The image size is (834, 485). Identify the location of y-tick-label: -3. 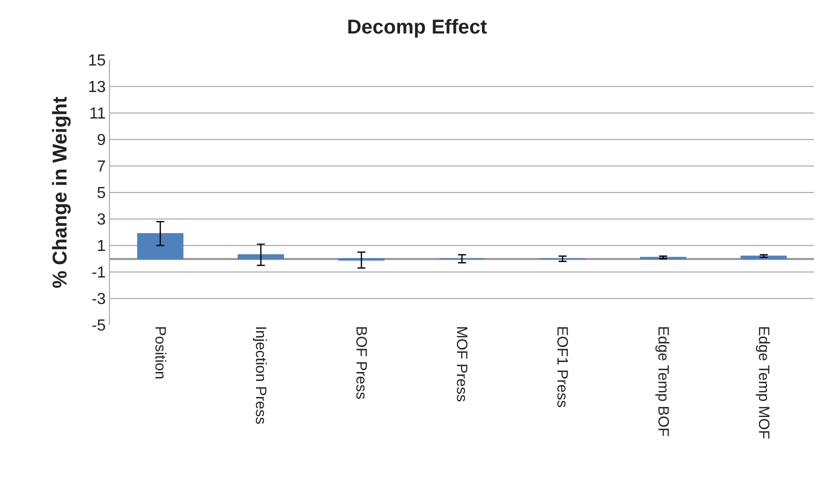
(99, 299).